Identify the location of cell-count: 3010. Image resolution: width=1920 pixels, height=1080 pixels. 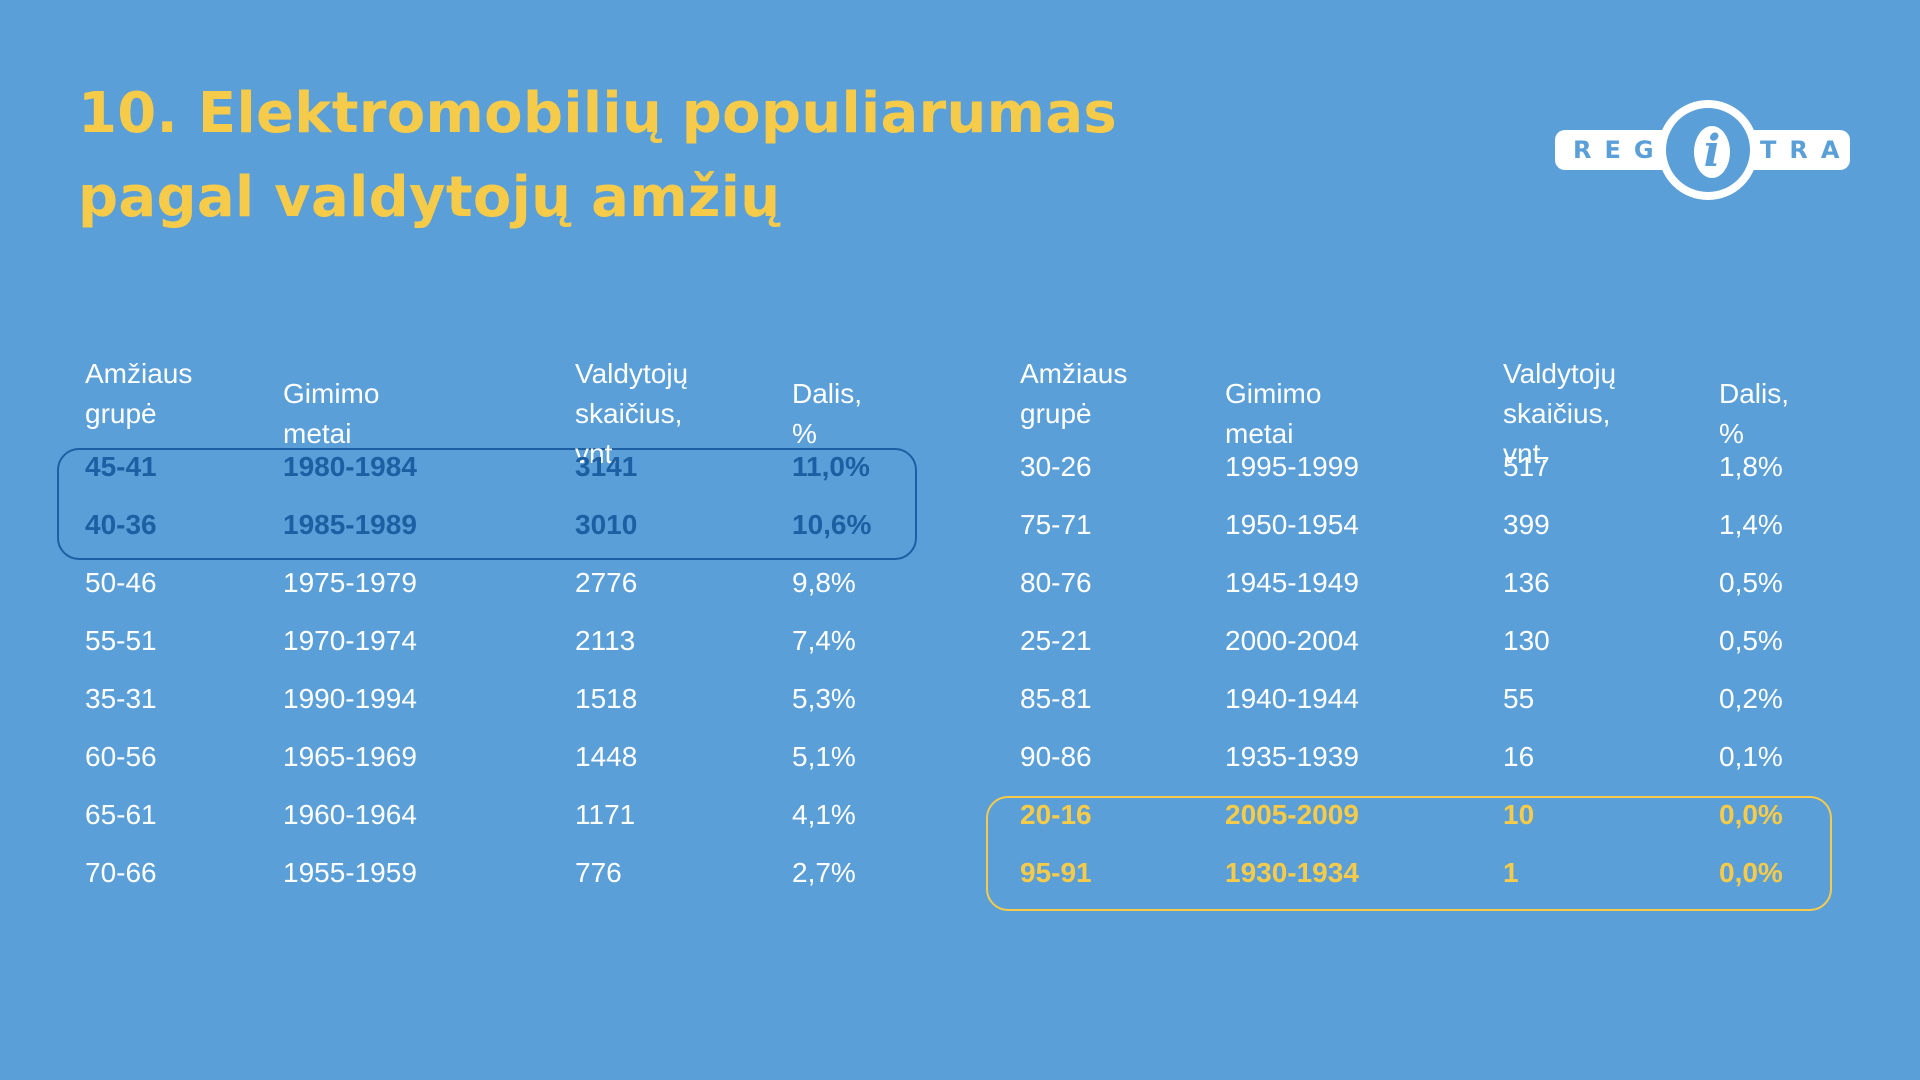
(606, 524).